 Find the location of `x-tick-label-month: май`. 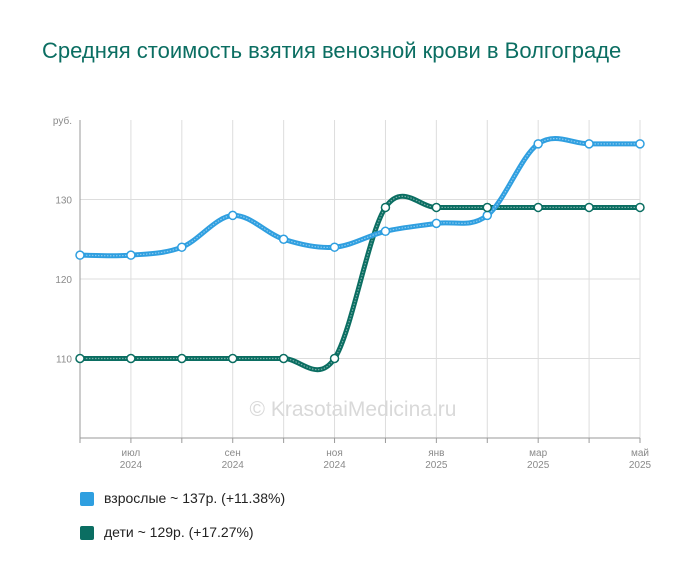

x-tick-label-month: май is located at coordinates (640, 453).